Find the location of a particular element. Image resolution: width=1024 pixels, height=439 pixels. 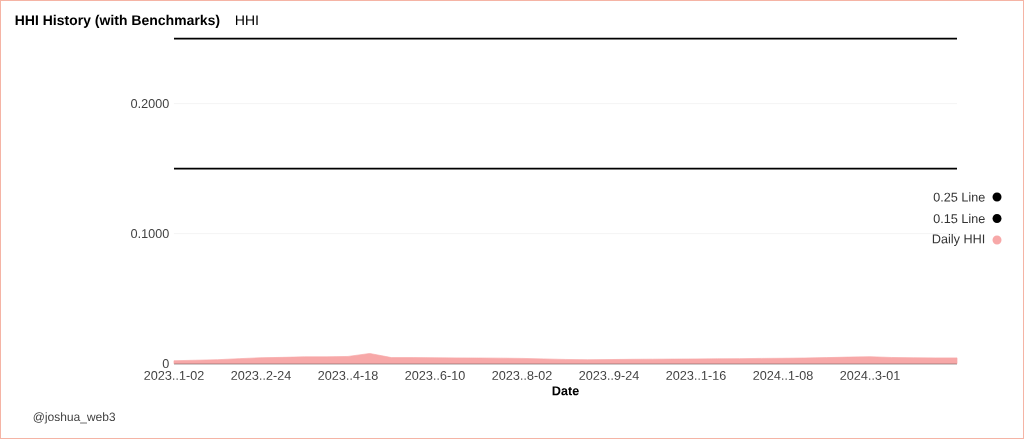

chart-subtitle: HHI is located at coordinates (246, 20).